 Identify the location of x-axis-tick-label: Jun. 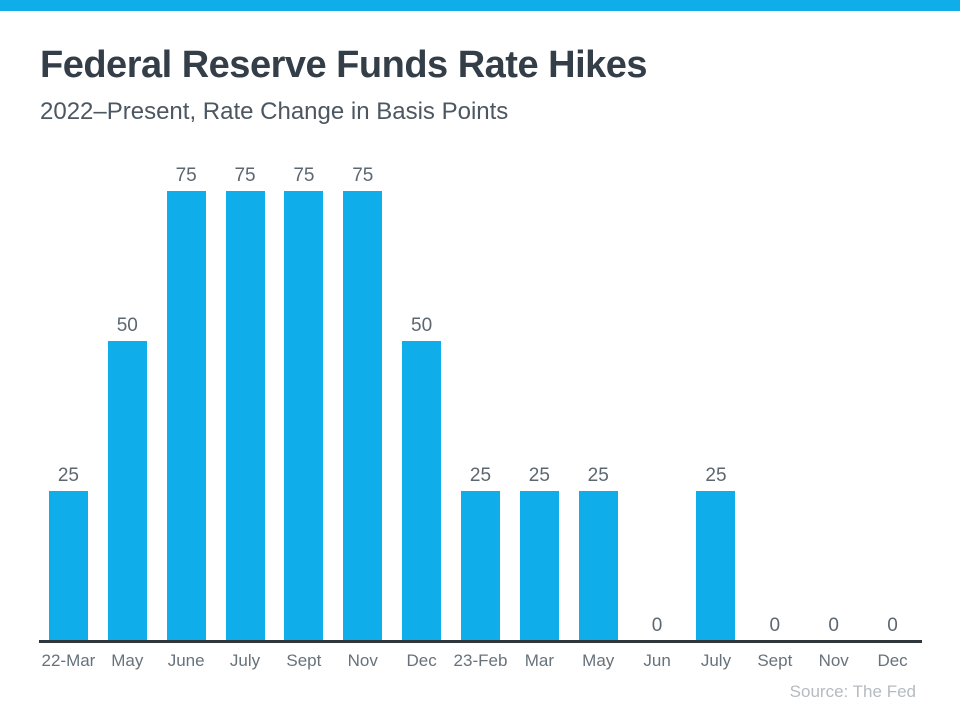
(657, 660).